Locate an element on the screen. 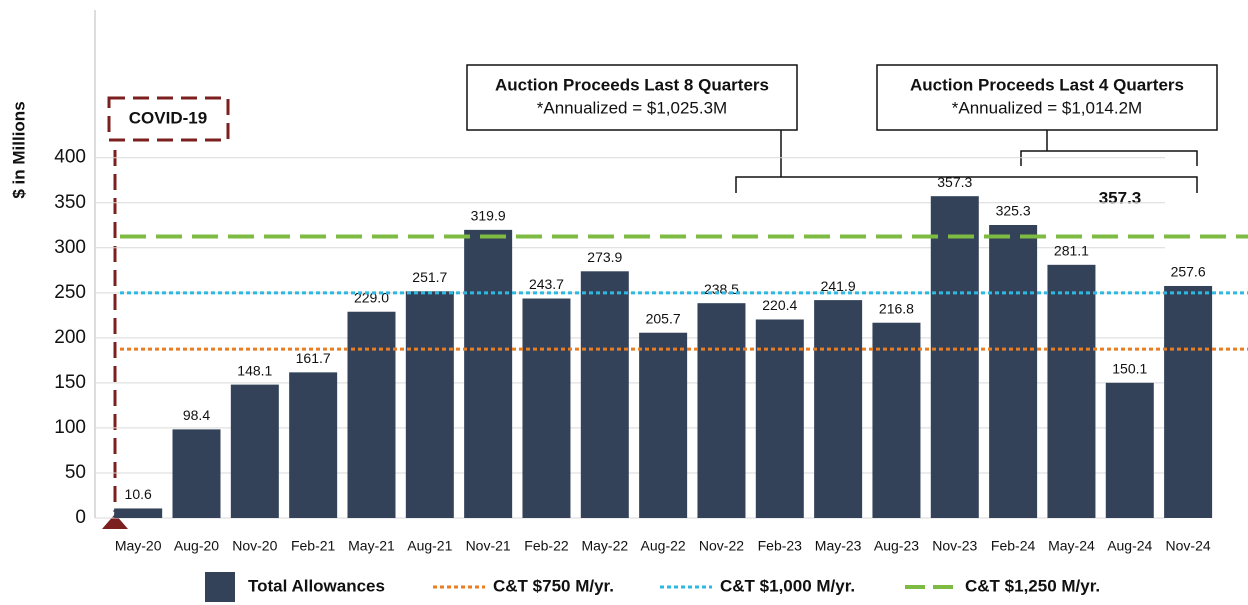 The image size is (1248, 605). value-label: 238.5 is located at coordinates (721, 289).